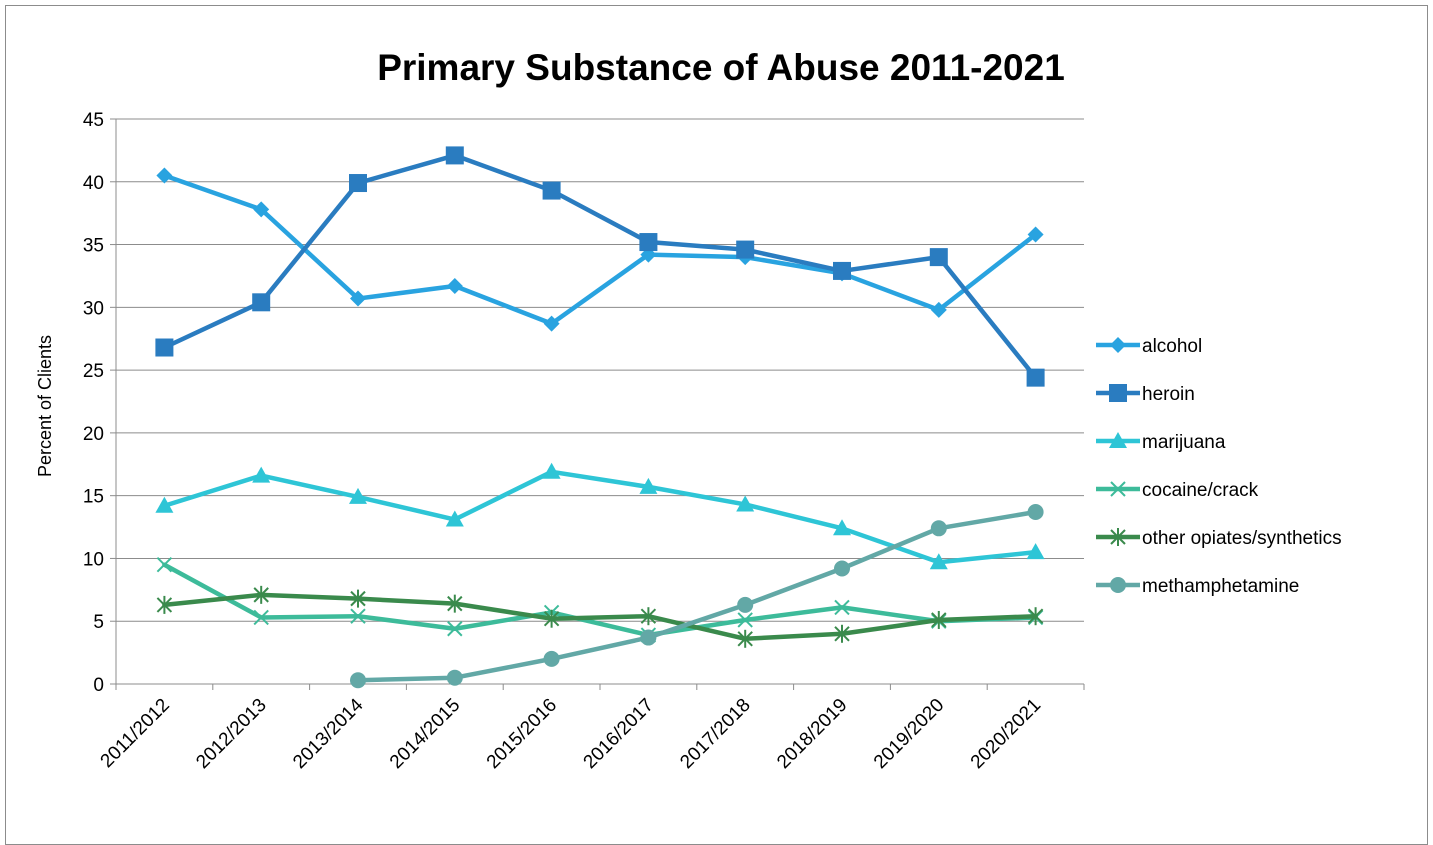  Describe the element at coordinates (522, 734) in the screenshot. I see `x-tick-label: 2015/2016` at that location.